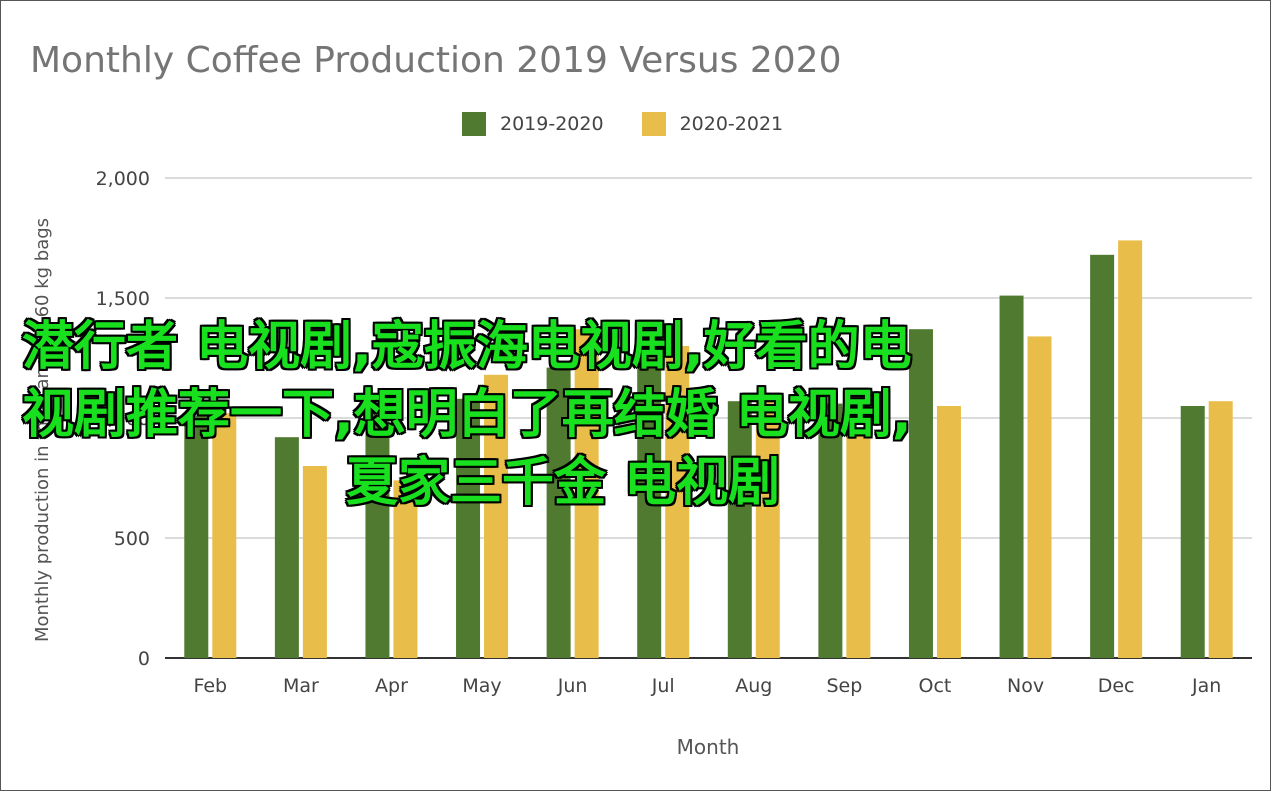 This screenshot has height=793, width=1273. What do you see at coordinates (586, 493) in the screenshot?
I see `bar-2-jun` at bounding box center [586, 493].